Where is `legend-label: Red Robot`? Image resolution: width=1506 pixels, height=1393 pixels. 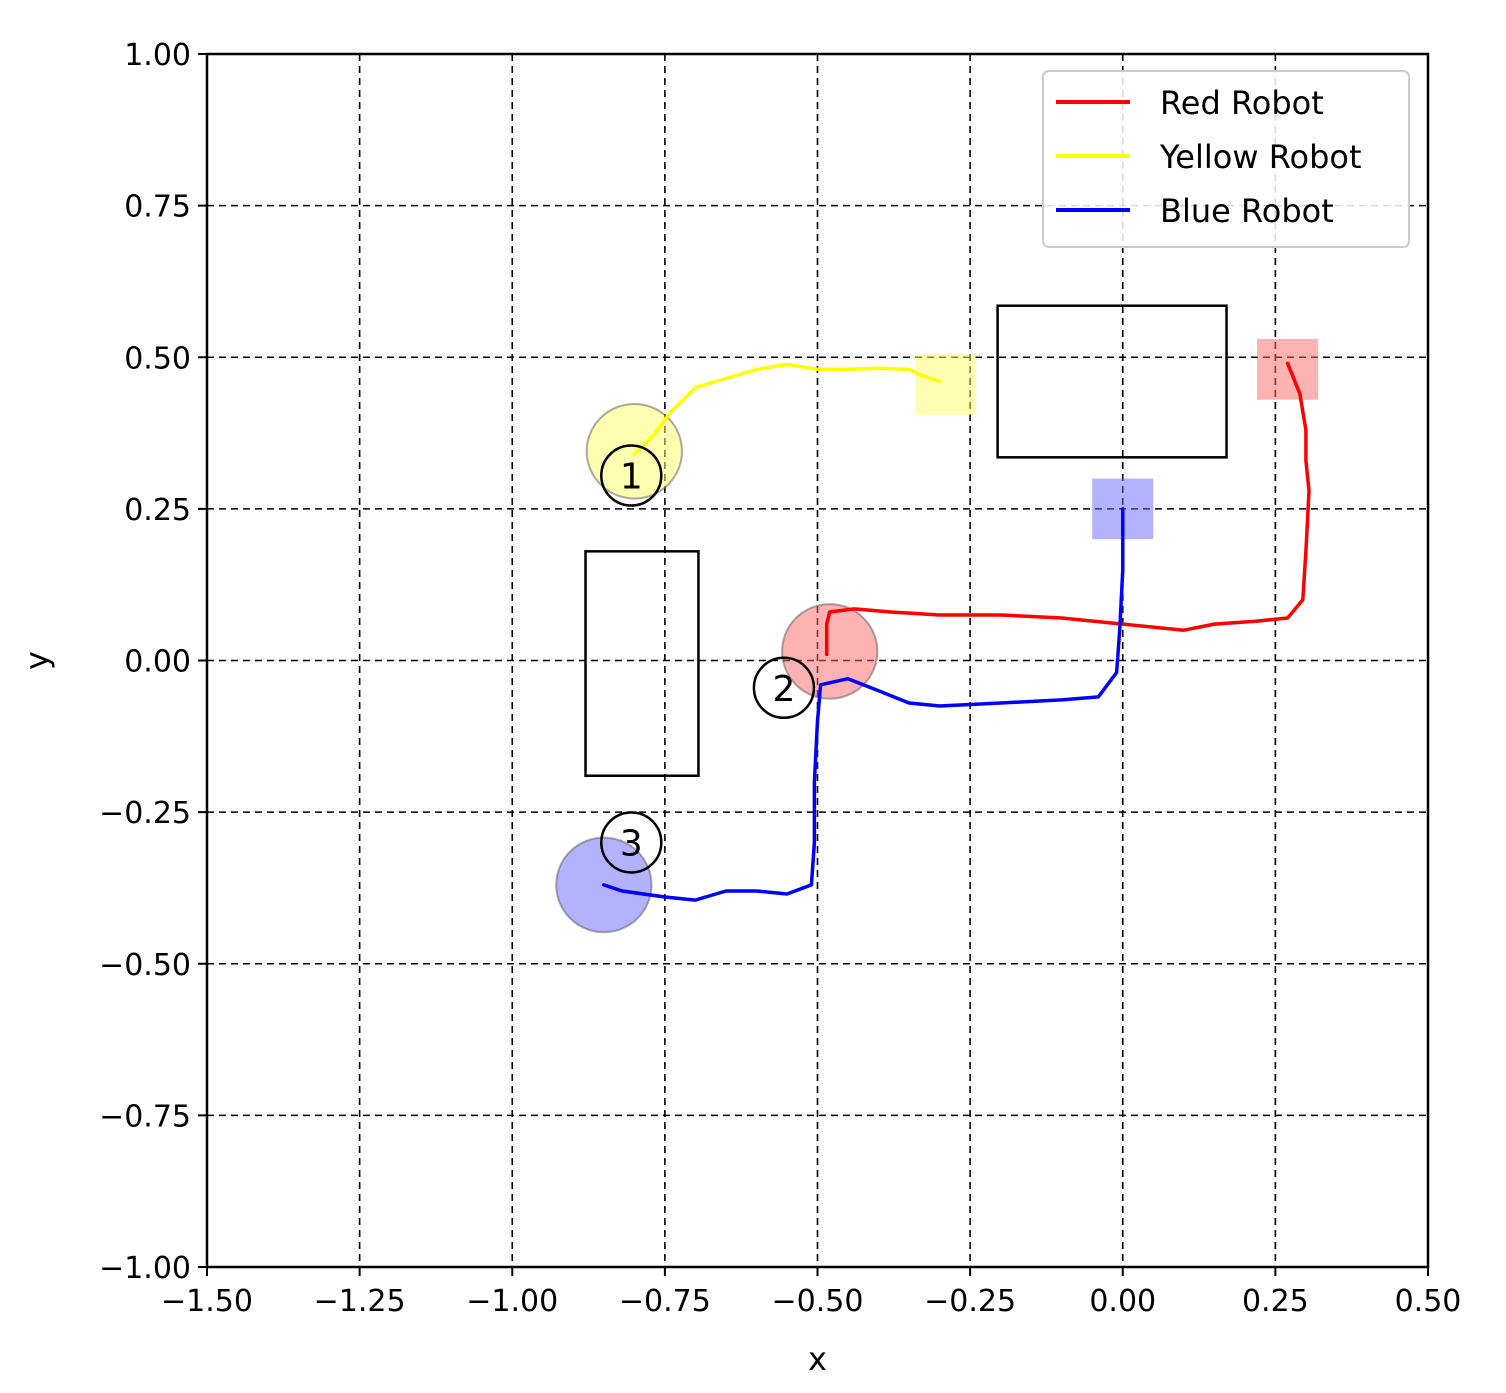
legend-label: Red Robot is located at coordinates (1242, 103).